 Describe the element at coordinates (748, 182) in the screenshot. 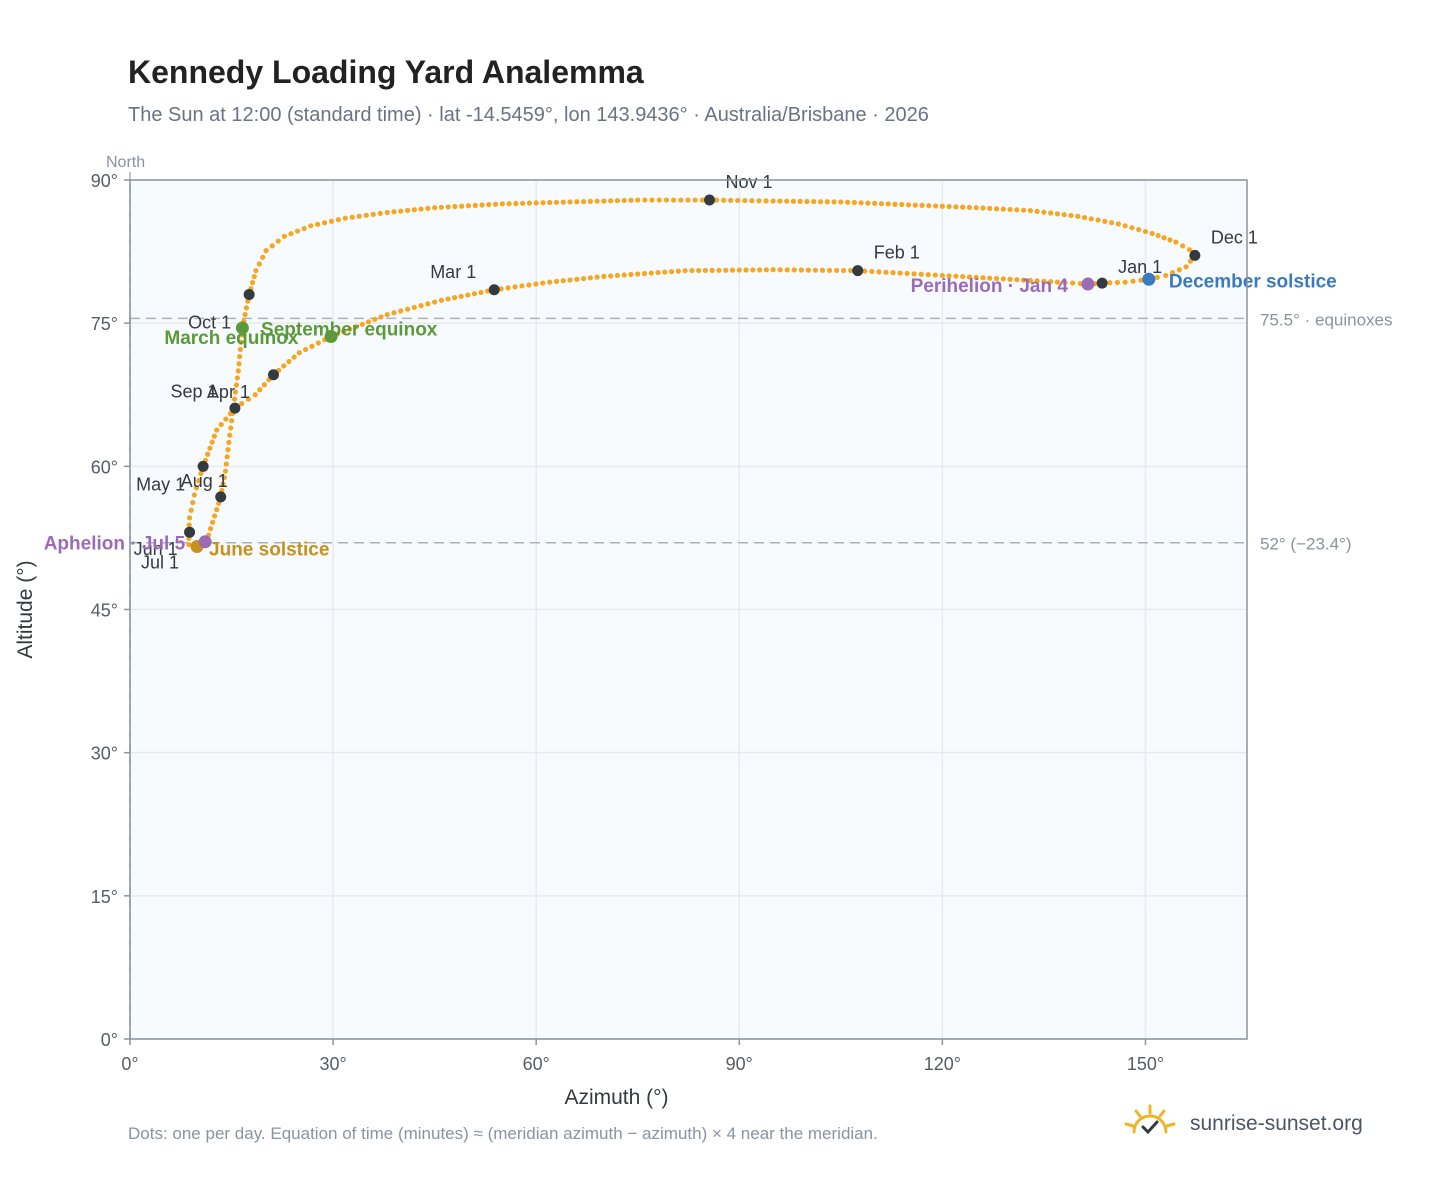

I see `month-label: Nov 1` at that location.